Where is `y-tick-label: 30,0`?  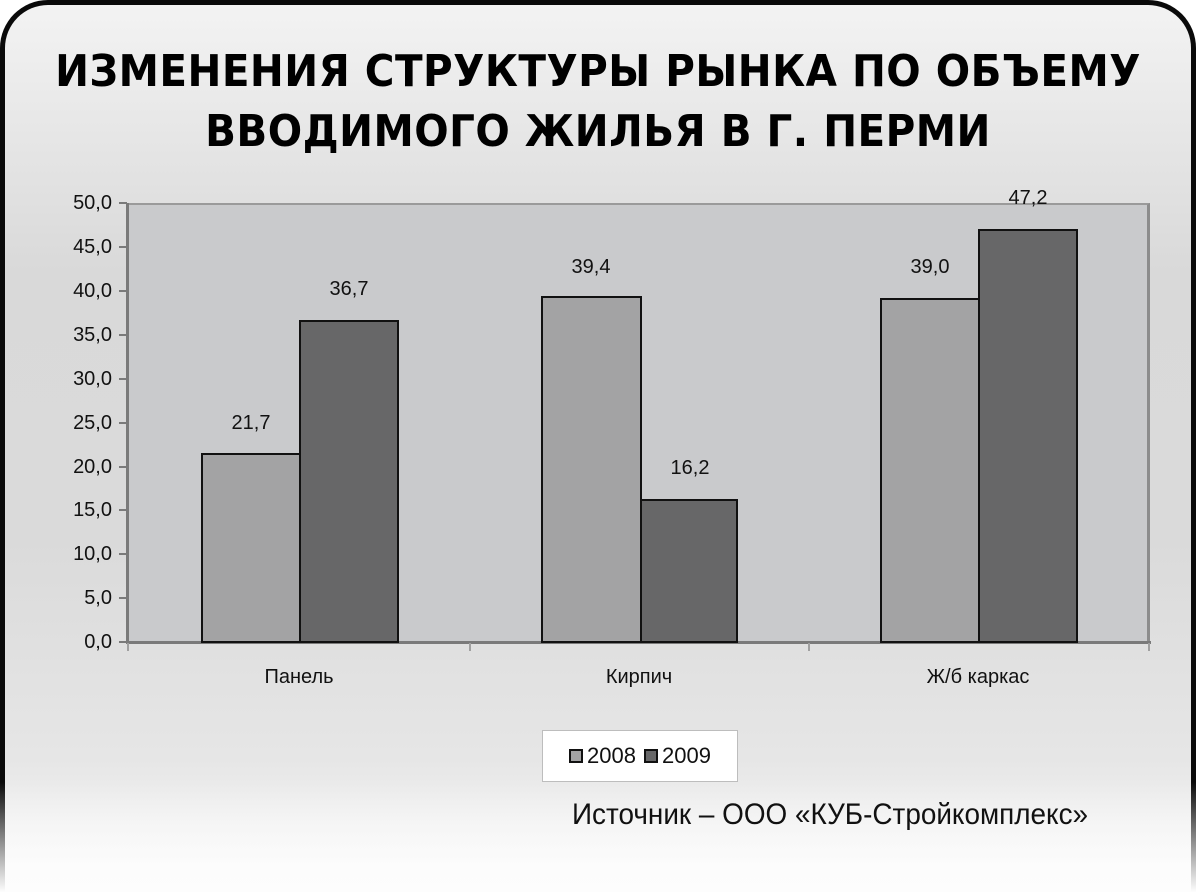 y-tick-label: 30,0 is located at coordinates (92, 379).